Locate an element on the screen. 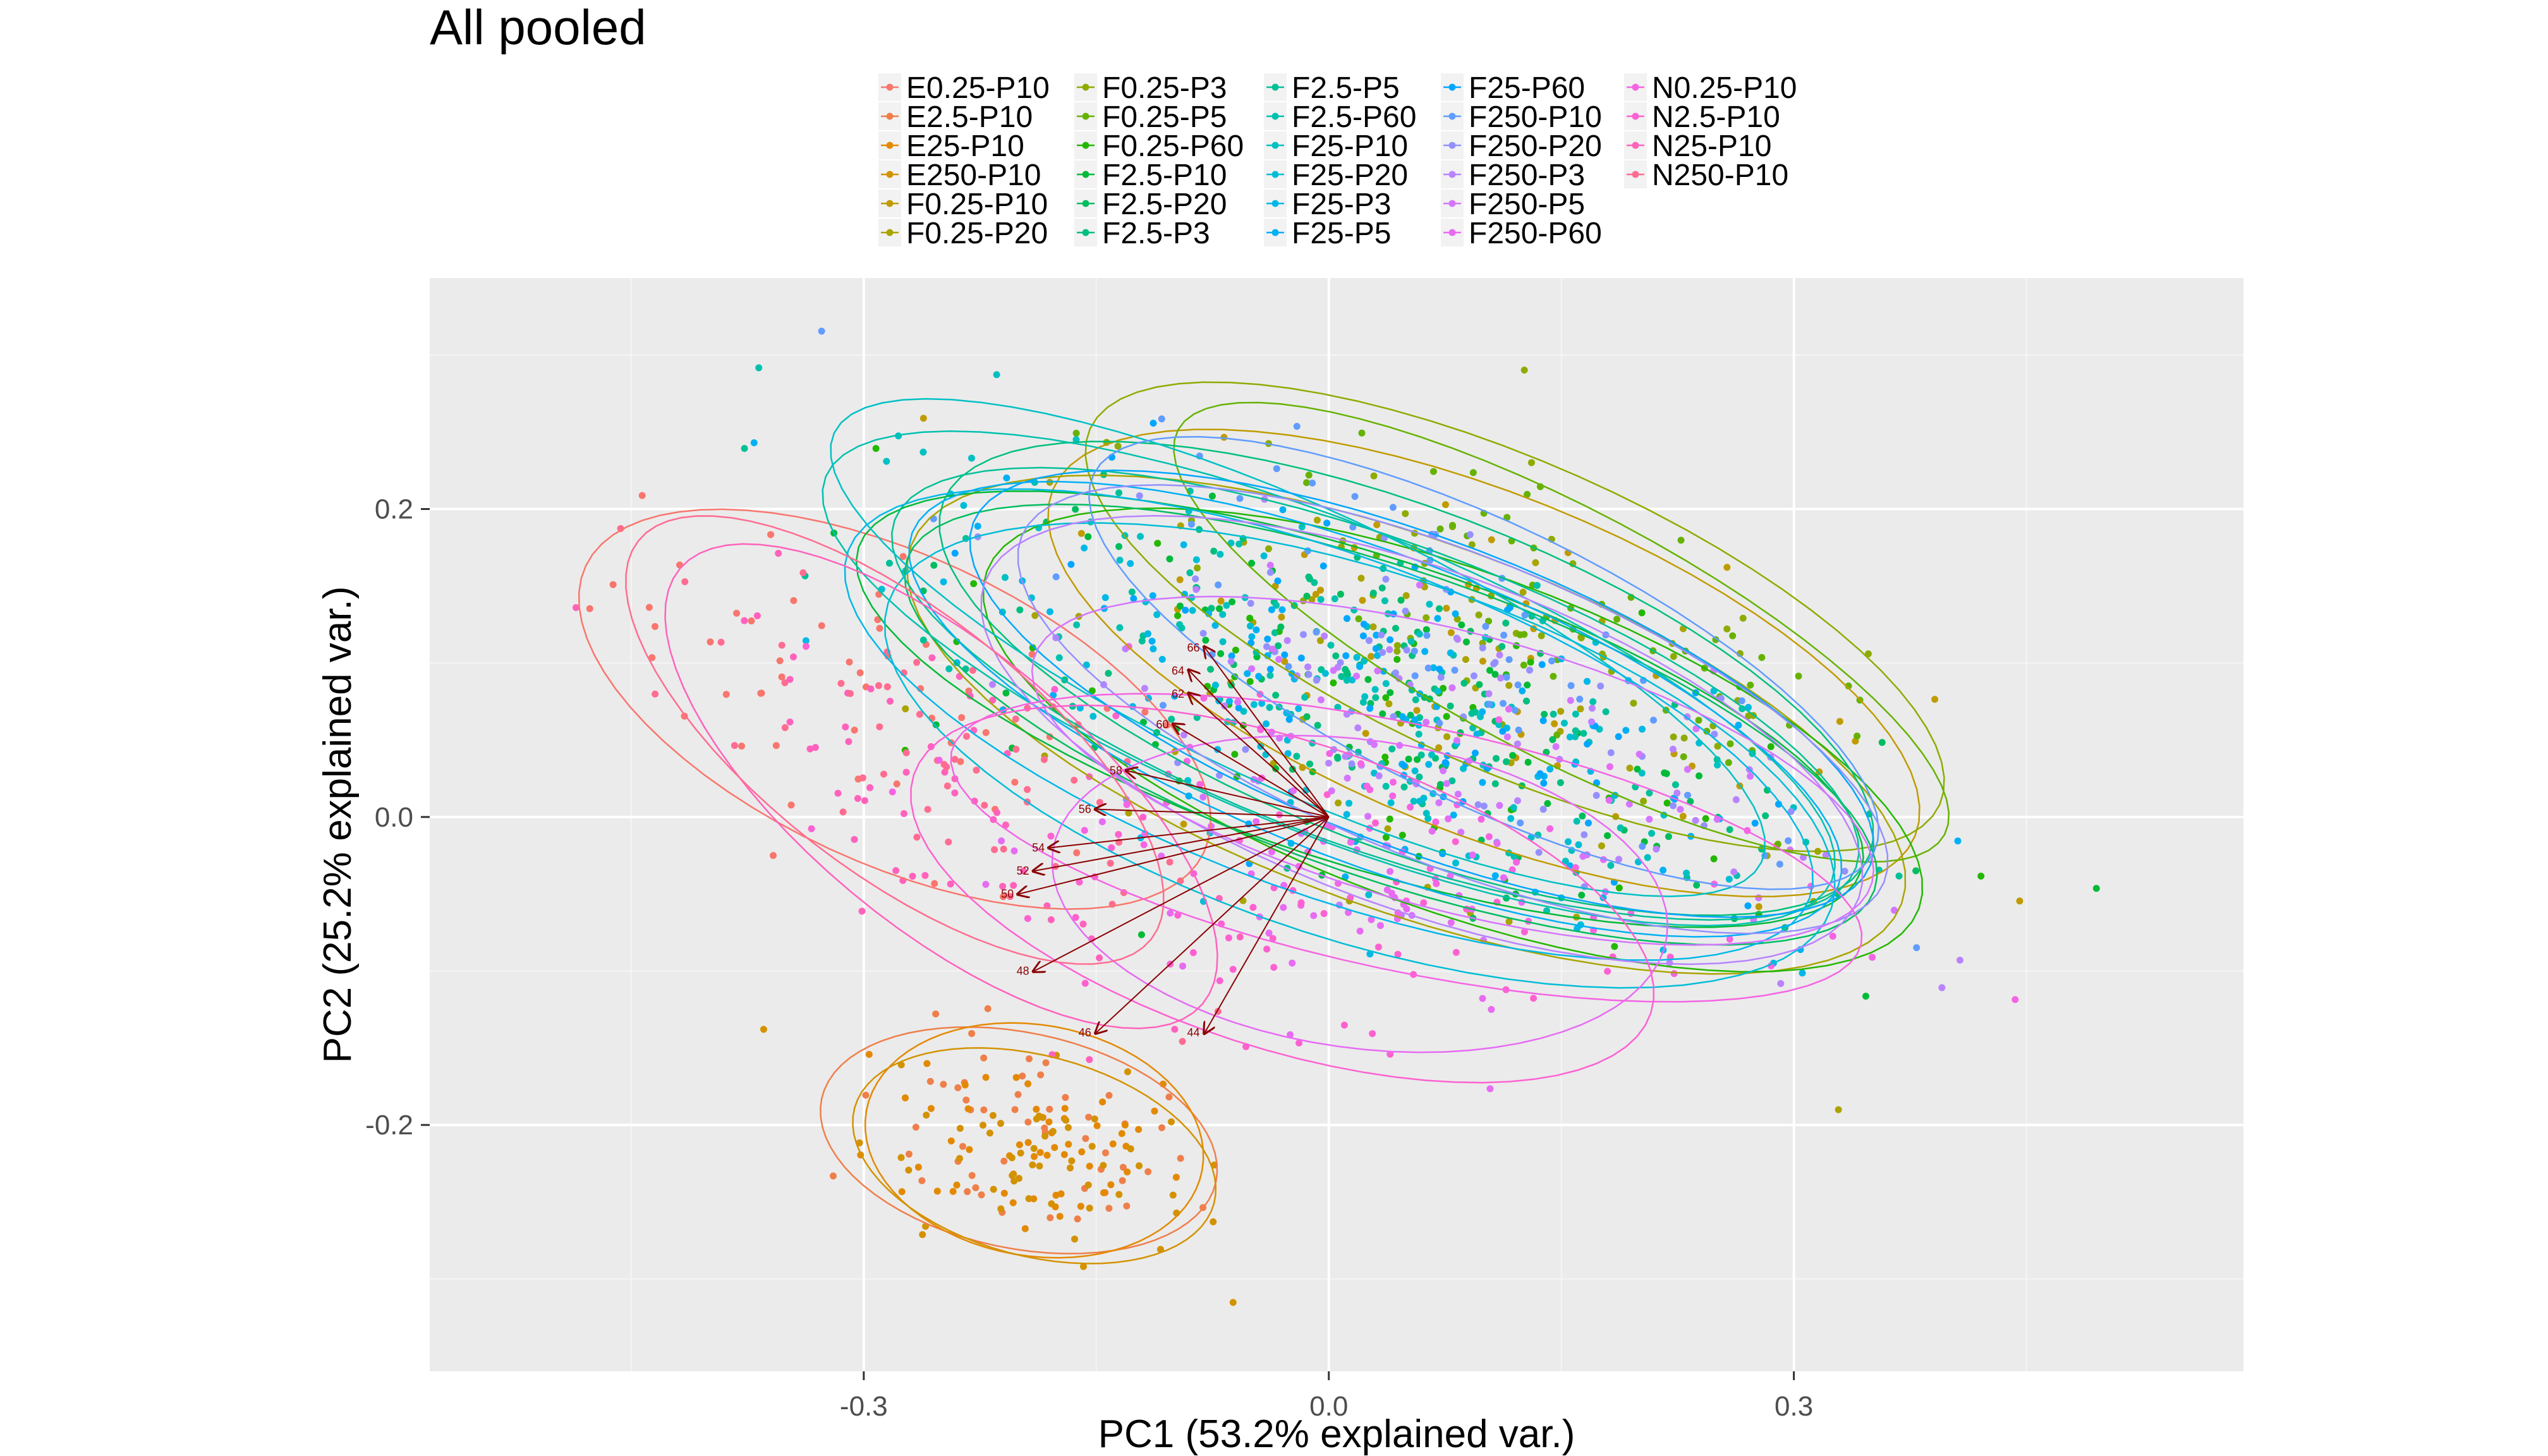 The height and width of the screenshot is (1456, 2548). loading-label: 64 is located at coordinates (1178, 670).